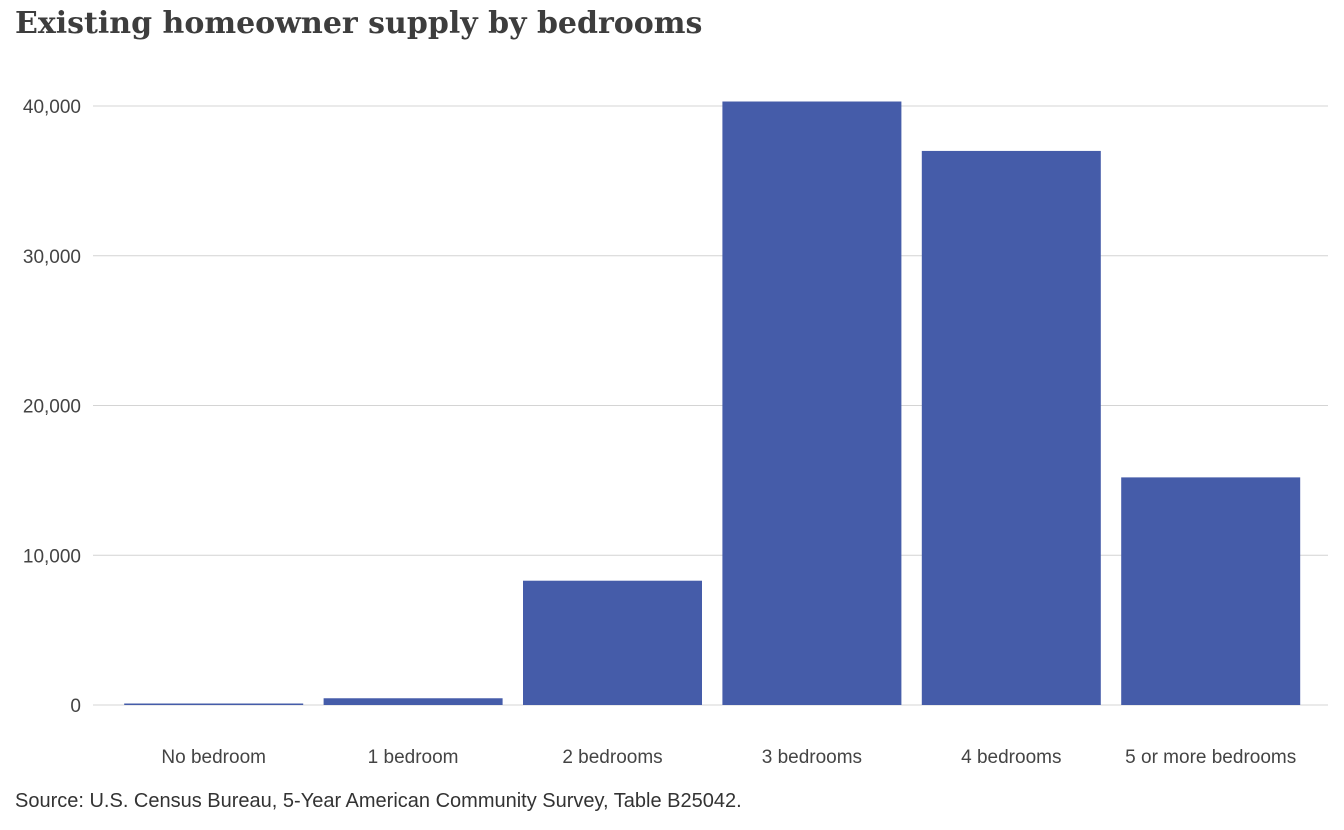  What do you see at coordinates (812, 757) in the screenshot?
I see `x-tick-label: 3 bedrooms` at bounding box center [812, 757].